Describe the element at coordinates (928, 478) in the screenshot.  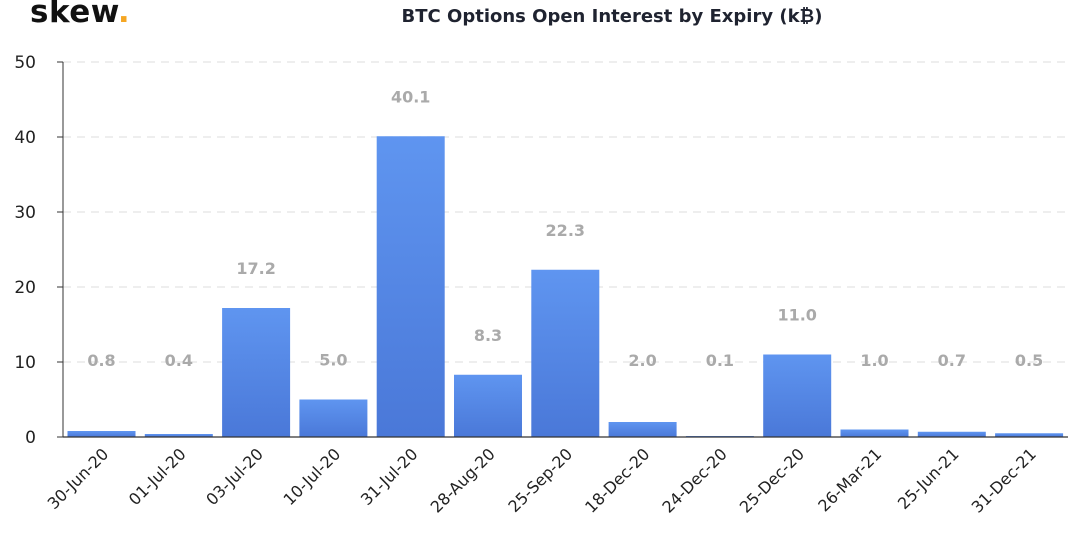
I see `x-tick-label: 25-Jun-21` at that location.